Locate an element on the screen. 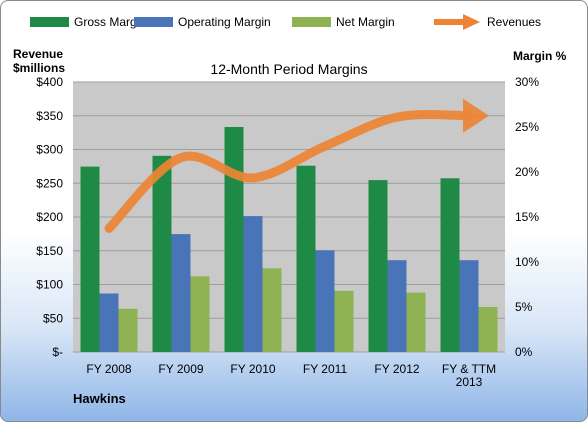 The image size is (588, 422). legend-revenues-arrowhead is located at coordinates (471, 22).